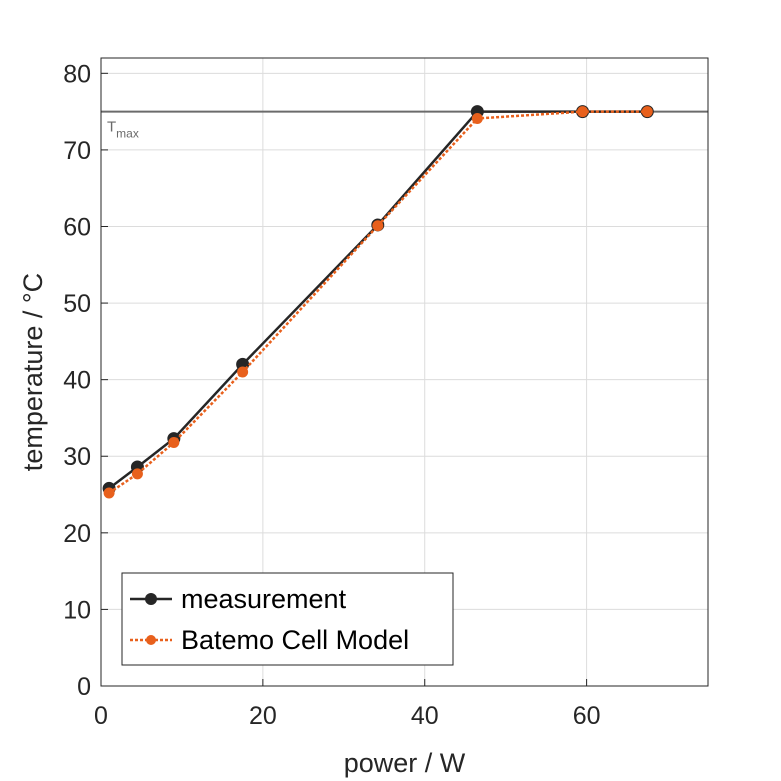  I want to click on y-axis-label: temperature / °C, so click(33, 372).